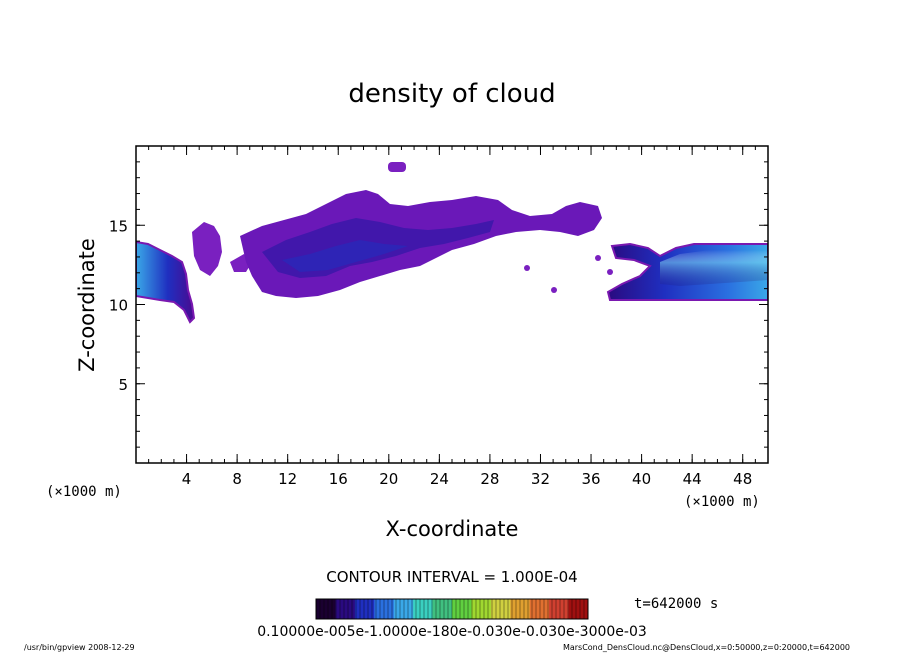 This screenshot has height=654, width=904. I want to click on cloud-region-right-highlight, so click(714, 268).